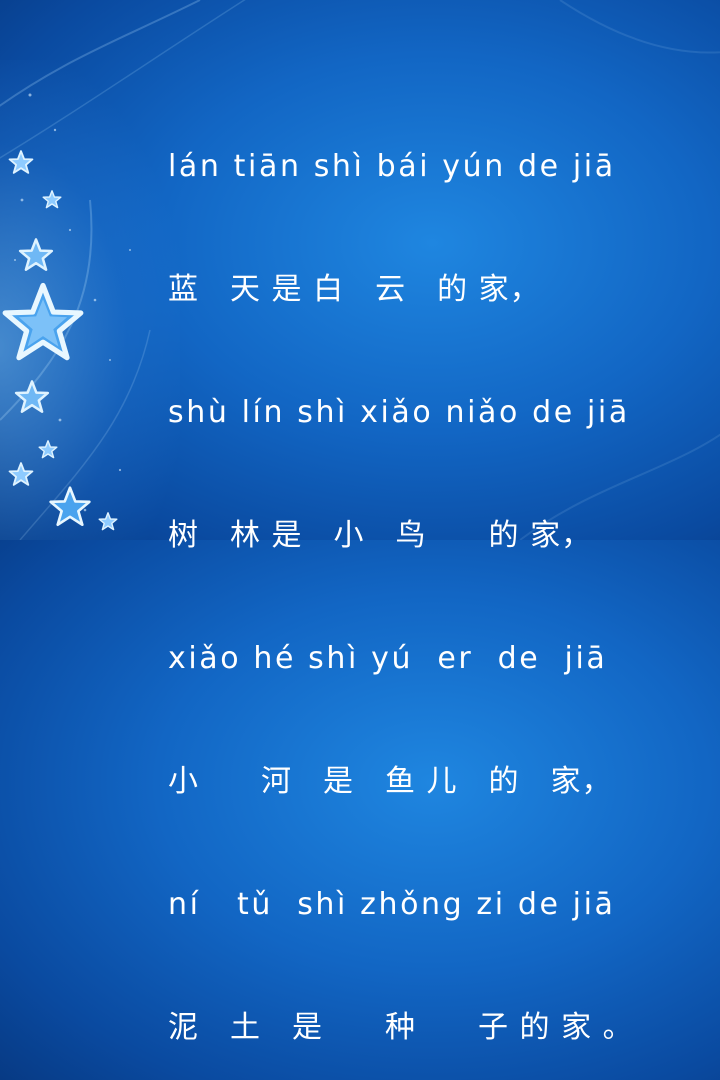 The height and width of the screenshot is (1080, 720). I want to click on hanzi-line-1: 蓝 天 是 白 云 的 家，, so click(354, 289).